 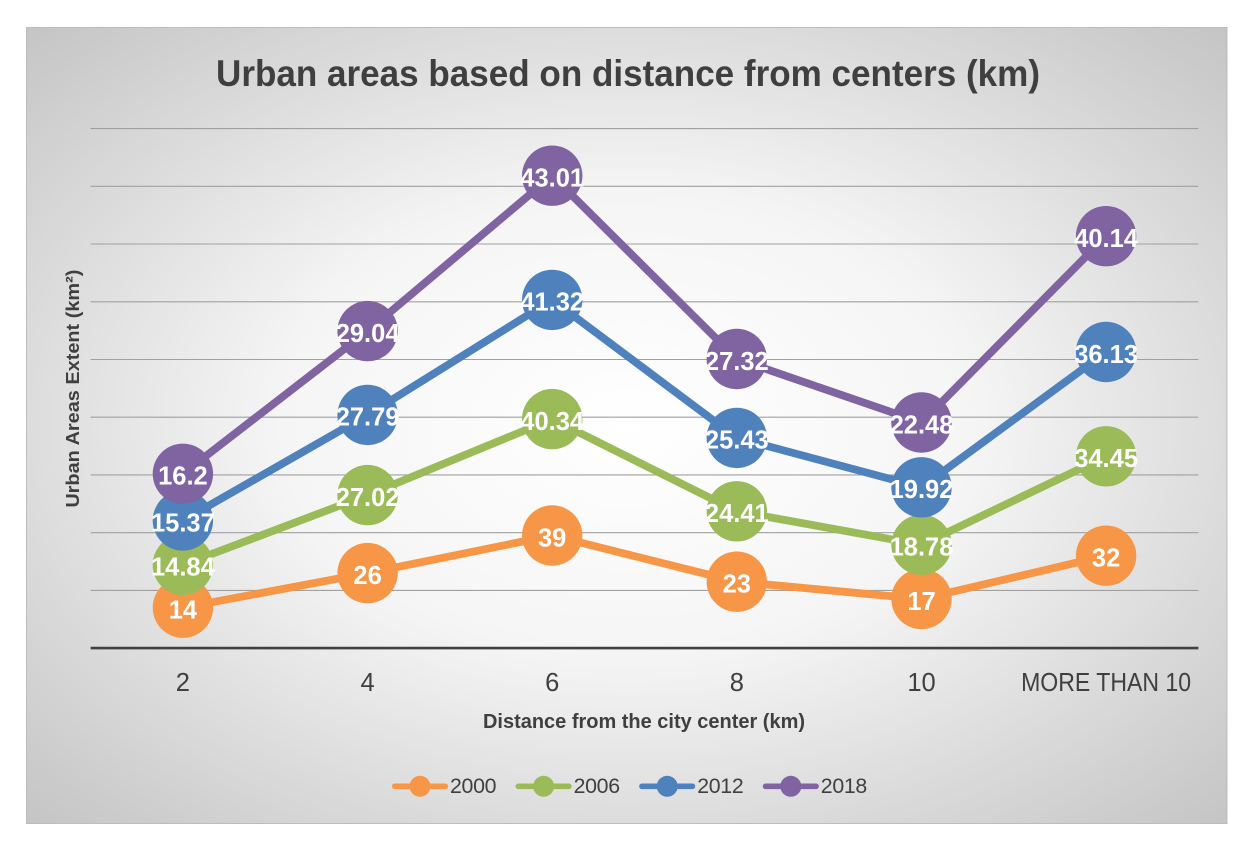 I want to click on svg-text: 2006, so click(x=597, y=786).